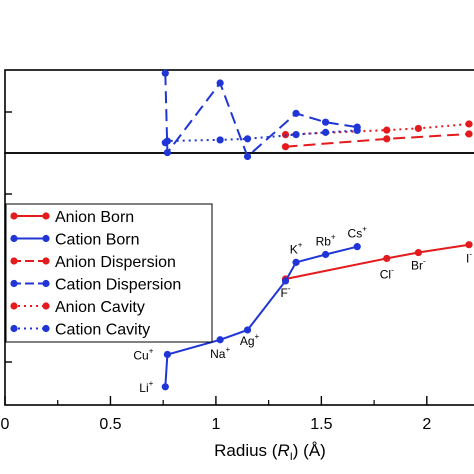 The width and height of the screenshot is (474, 474). What do you see at coordinates (246, 450) in the screenshot?
I see `x-axis-label-prefix: Radius (` at bounding box center [246, 450].